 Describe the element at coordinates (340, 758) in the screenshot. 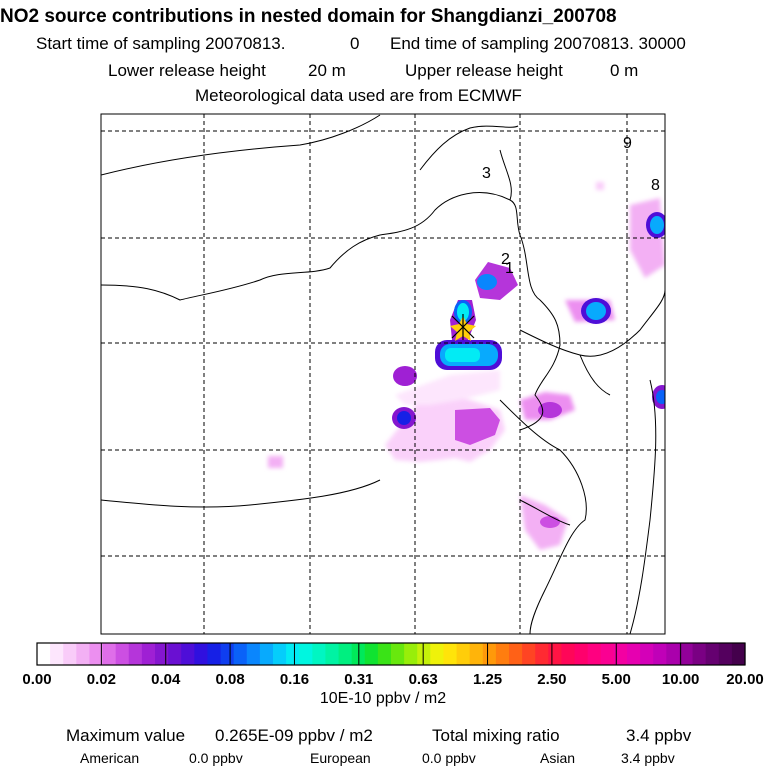

I see `european-label: European` at that location.